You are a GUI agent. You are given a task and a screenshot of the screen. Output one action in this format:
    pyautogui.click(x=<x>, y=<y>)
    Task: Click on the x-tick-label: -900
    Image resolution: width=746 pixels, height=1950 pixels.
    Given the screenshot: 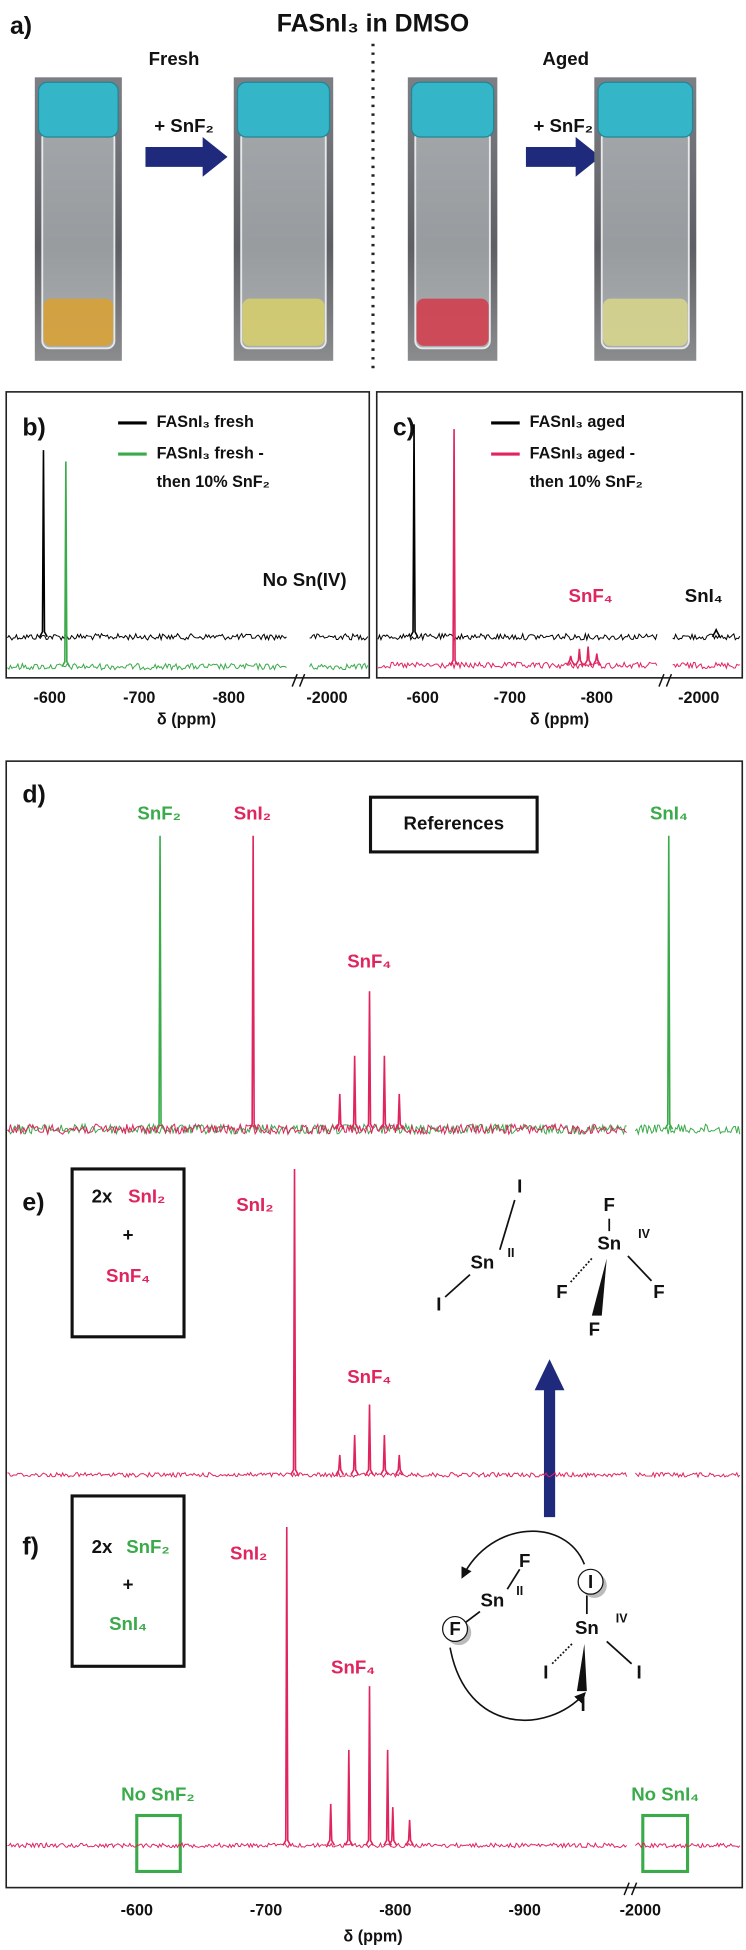 What is the action you would take?
    pyautogui.click(x=525, y=1910)
    